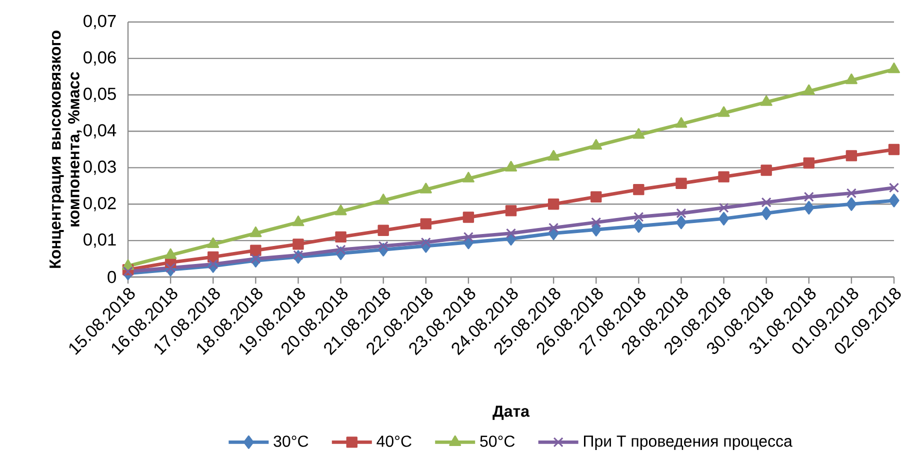  I want to click on y-tick-label: 0,07, so click(100, 22).